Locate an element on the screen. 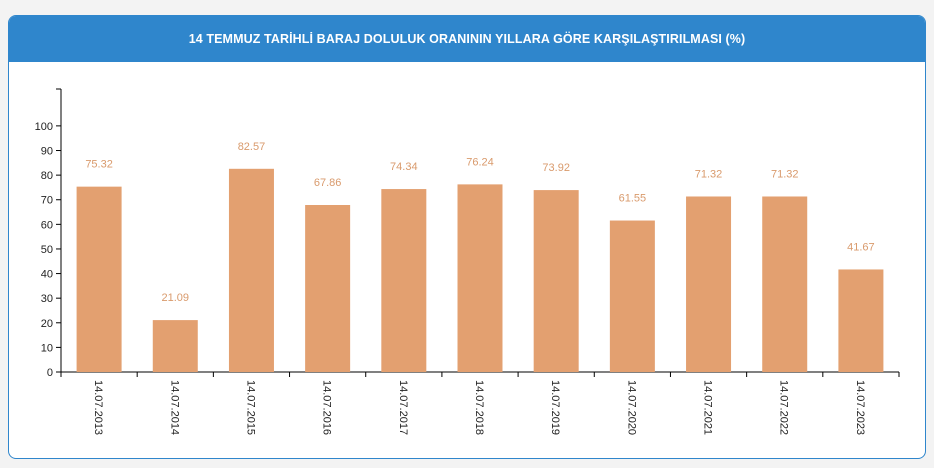  value-label: 41.67 is located at coordinates (861, 247).